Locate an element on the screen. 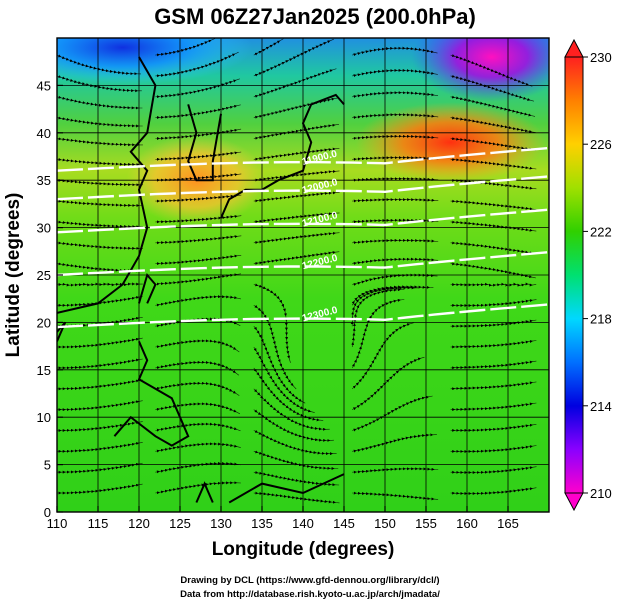  colorbar: 210 214 218 222 226 230 is located at coordinates (588, 275).